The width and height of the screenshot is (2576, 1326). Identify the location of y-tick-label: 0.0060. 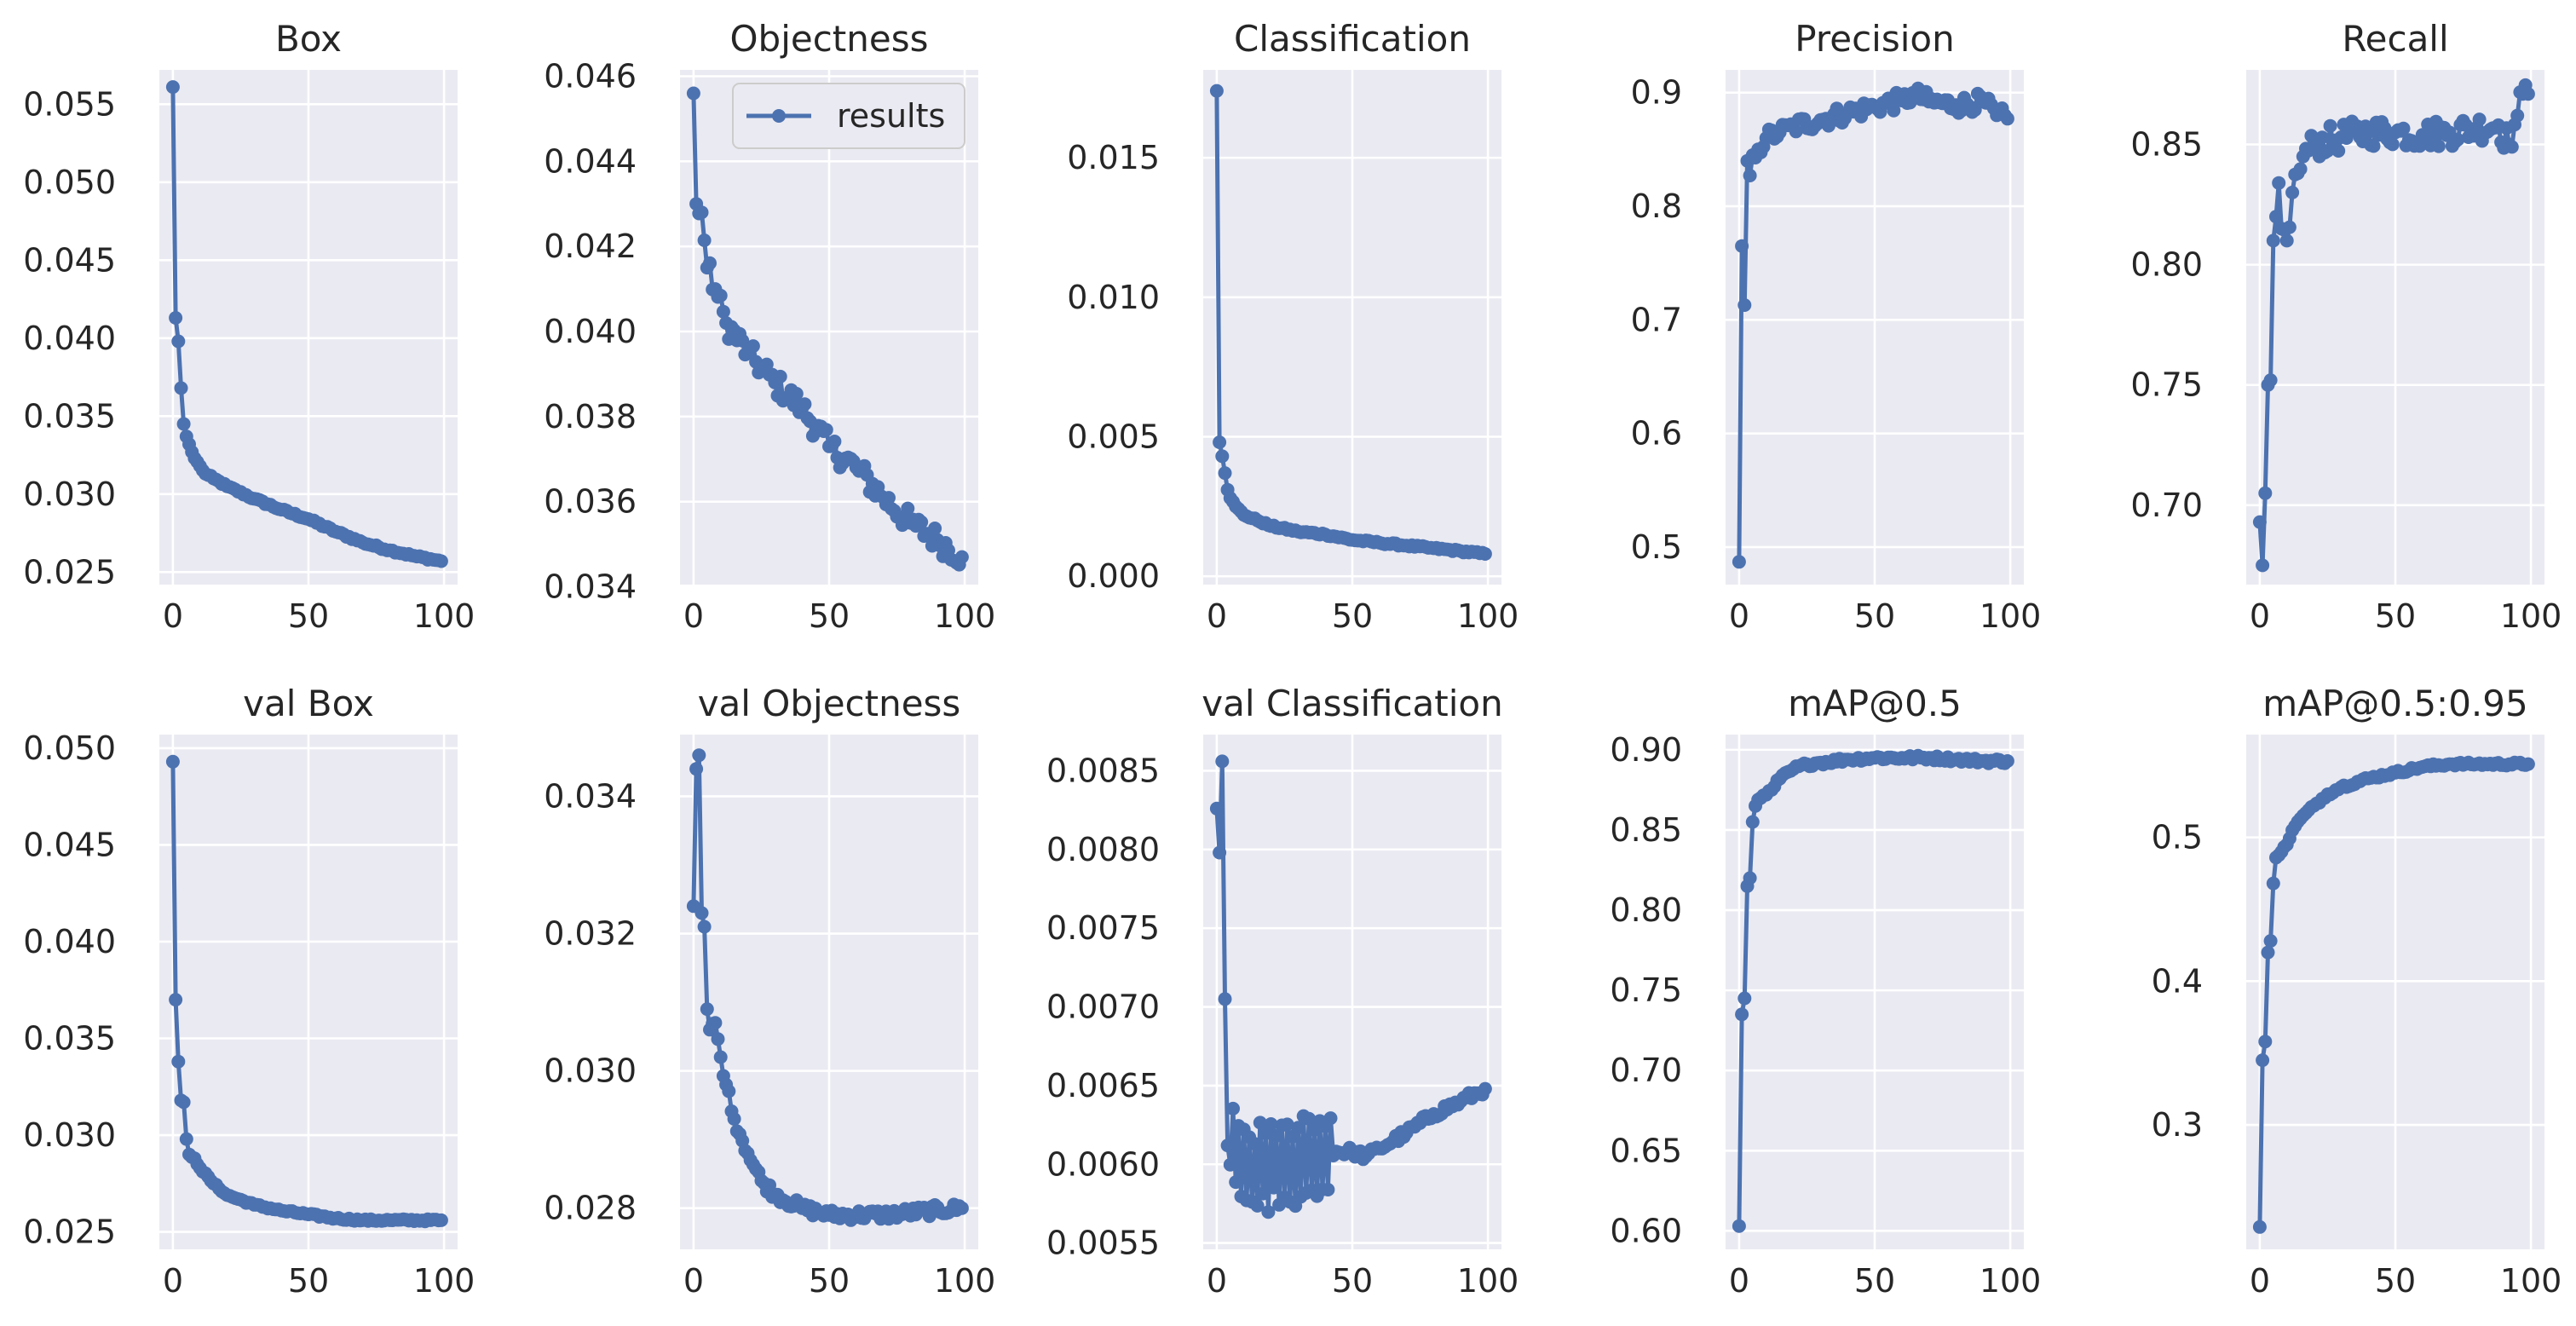
(1103, 1164).